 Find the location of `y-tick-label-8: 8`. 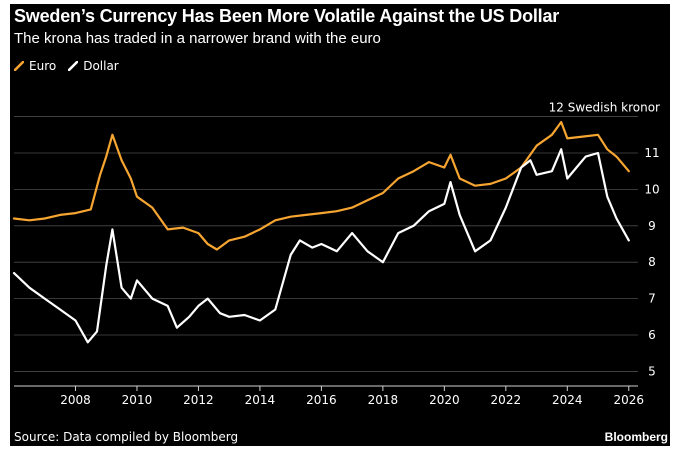

y-tick-label-8: 8 is located at coordinates (652, 262).